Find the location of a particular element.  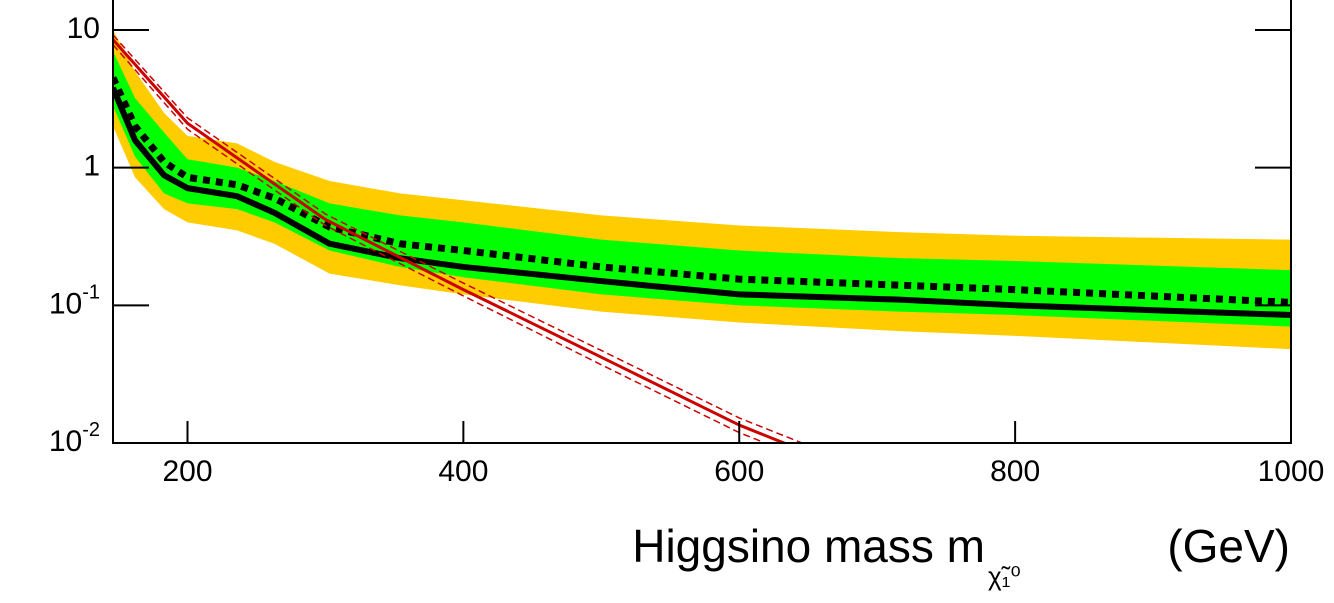

x-tick-label: 600 is located at coordinates (739, 471).